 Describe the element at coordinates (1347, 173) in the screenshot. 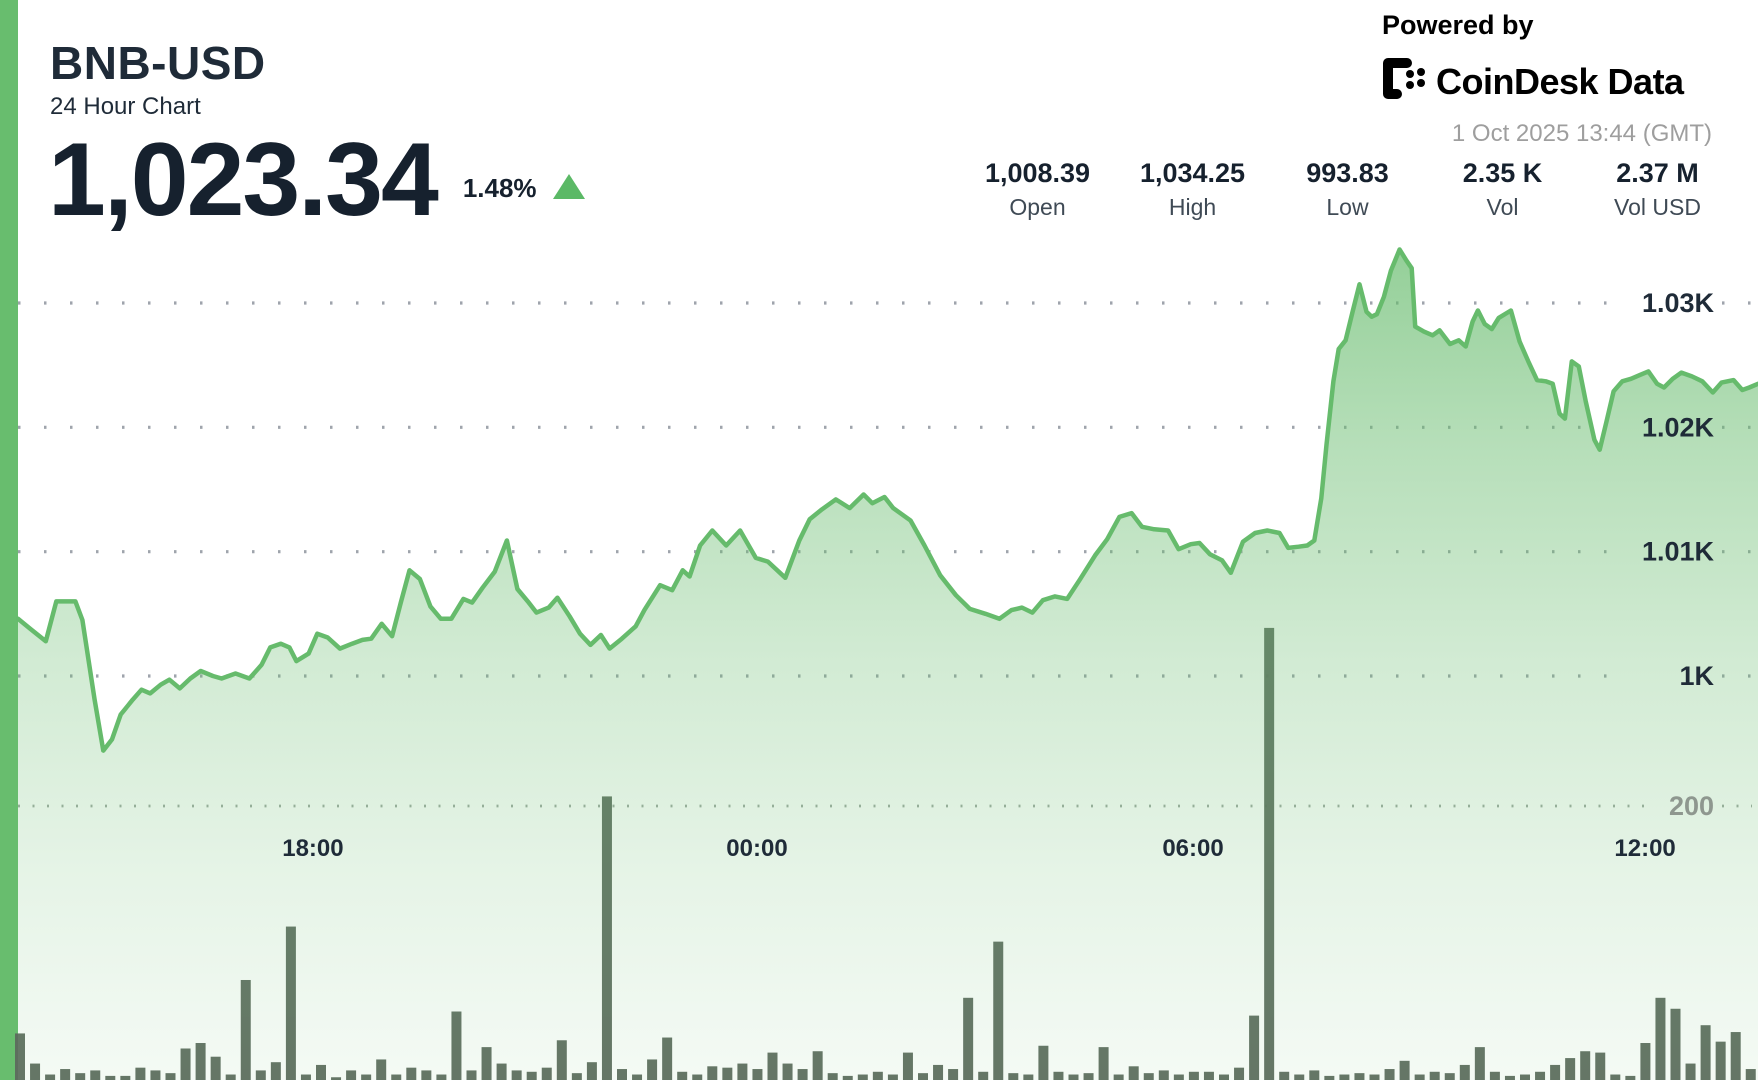

I see `stat-value: 993.83` at that location.